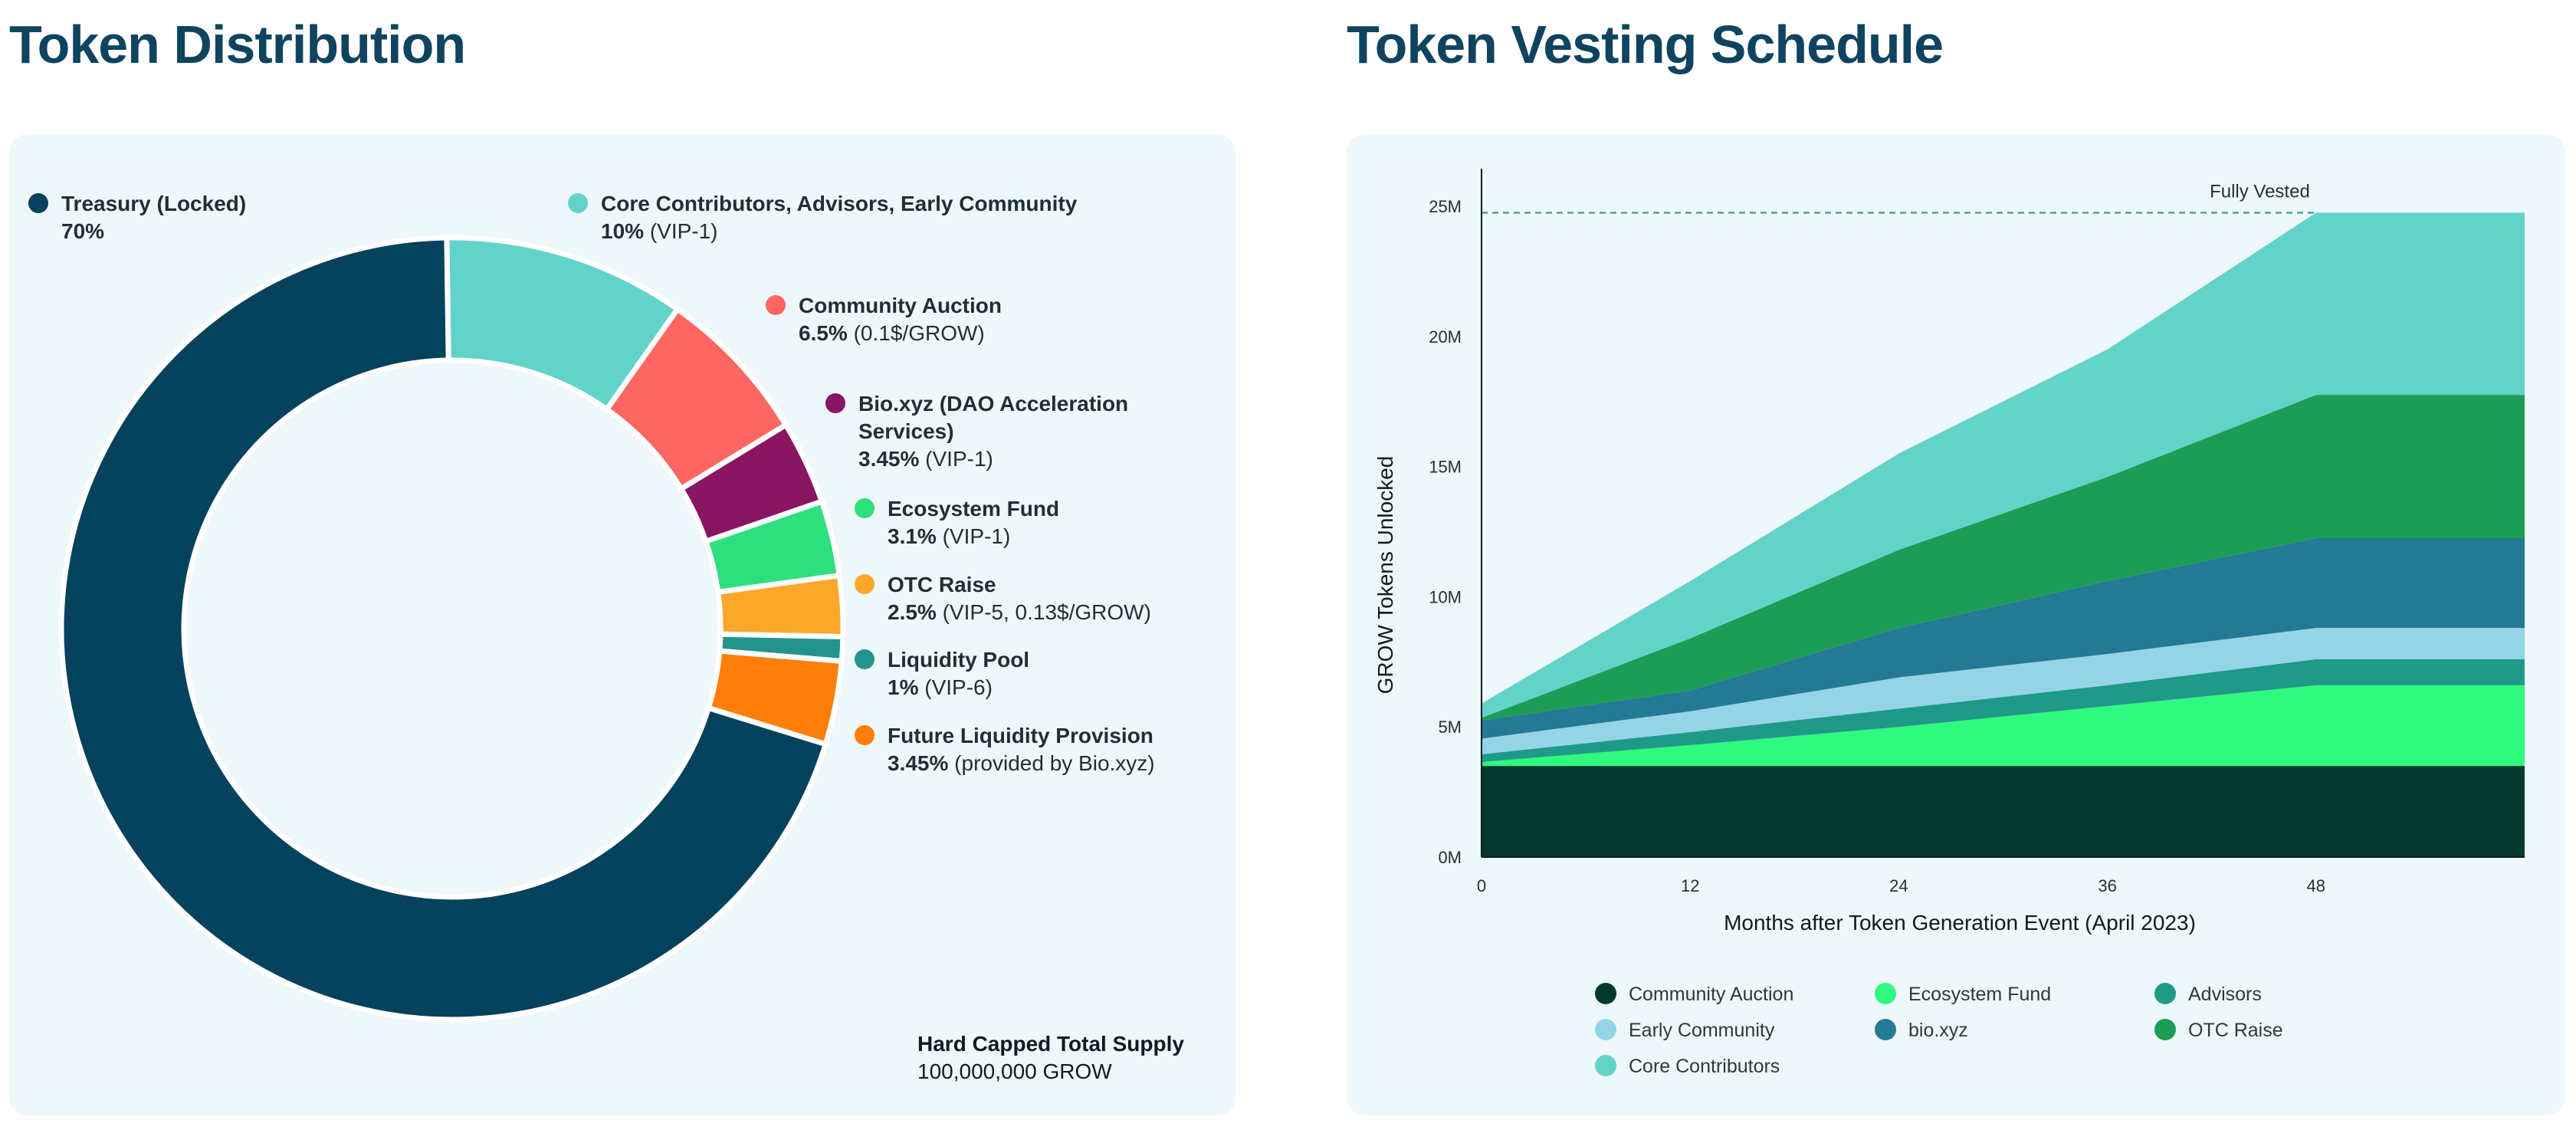 The height and width of the screenshot is (1130, 2576). What do you see at coordinates (1445, 596) in the screenshot?
I see `y-tick-label: 10M` at bounding box center [1445, 596].